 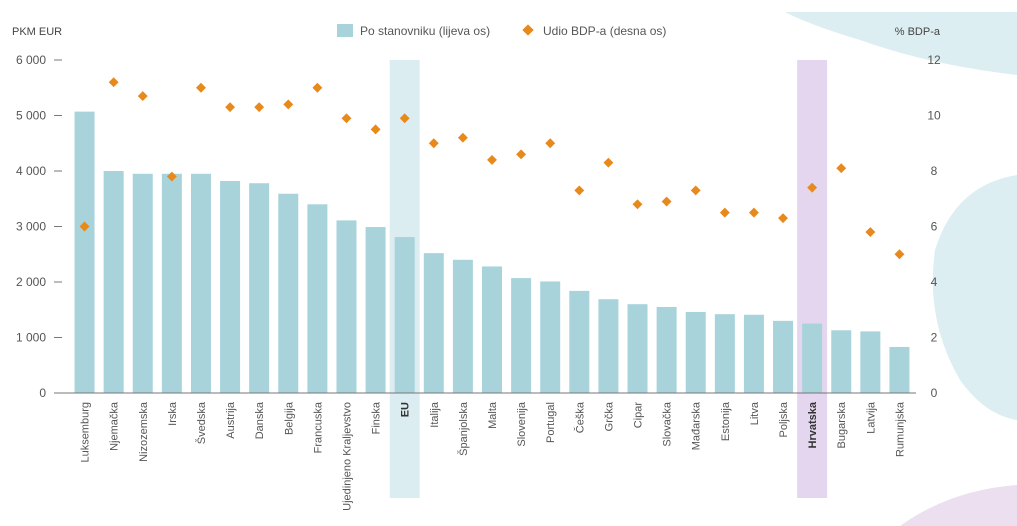 I want to click on category-label-slovenija: Slovenija, so click(x=522, y=424).